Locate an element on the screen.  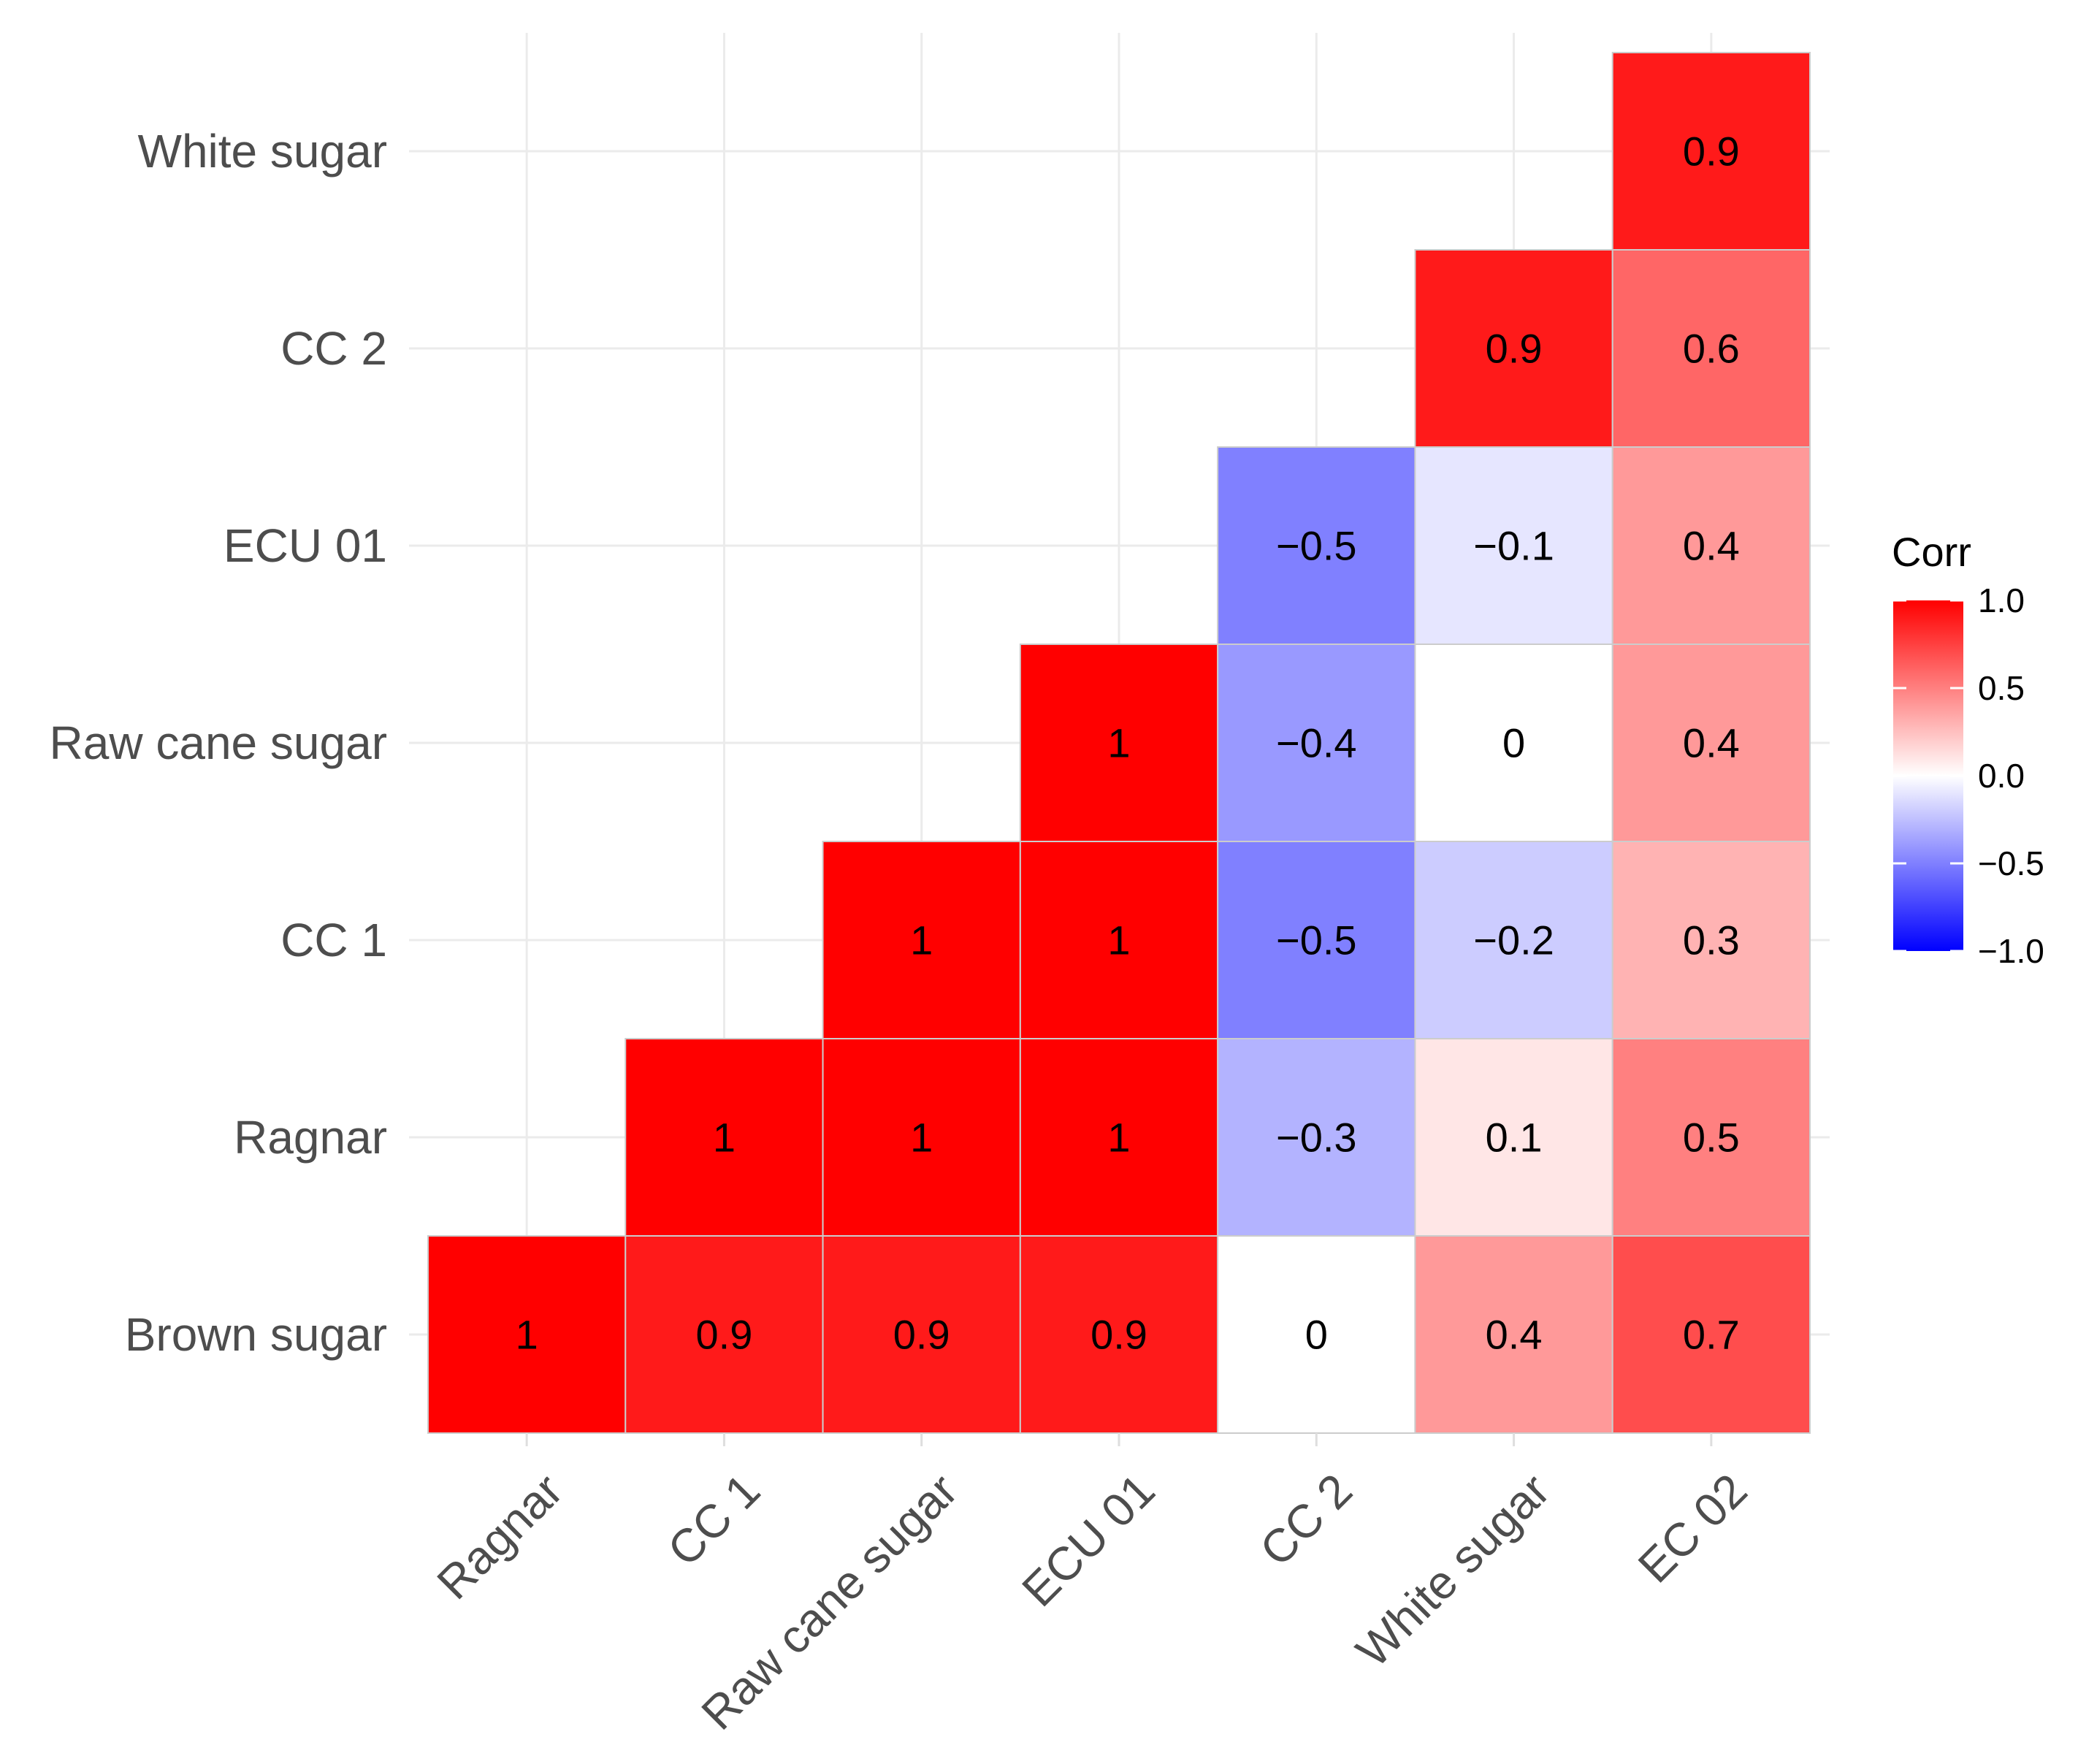
y-tick-label: White sugar is located at coordinates (262, 151).